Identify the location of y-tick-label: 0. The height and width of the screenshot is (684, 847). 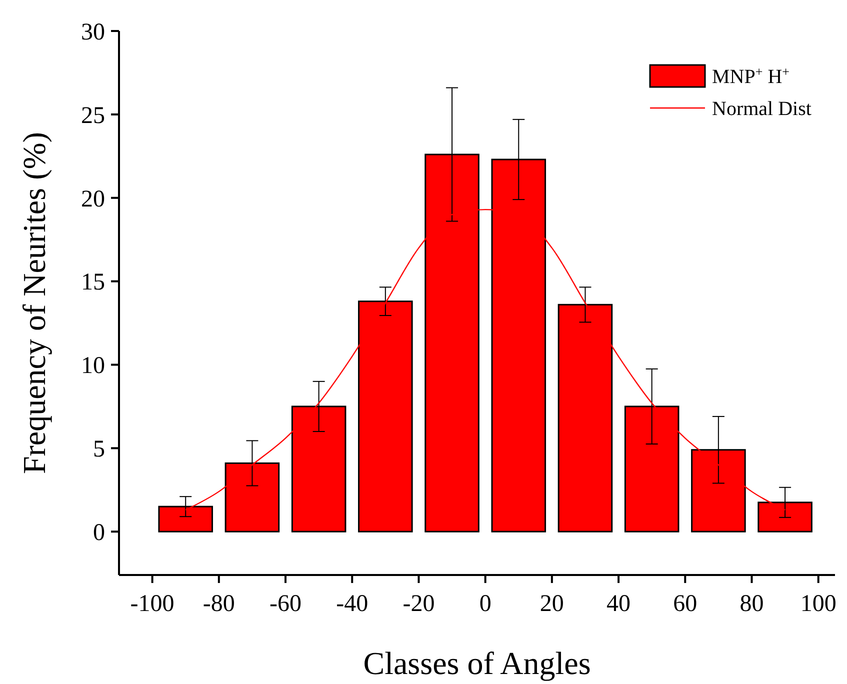
(99, 533).